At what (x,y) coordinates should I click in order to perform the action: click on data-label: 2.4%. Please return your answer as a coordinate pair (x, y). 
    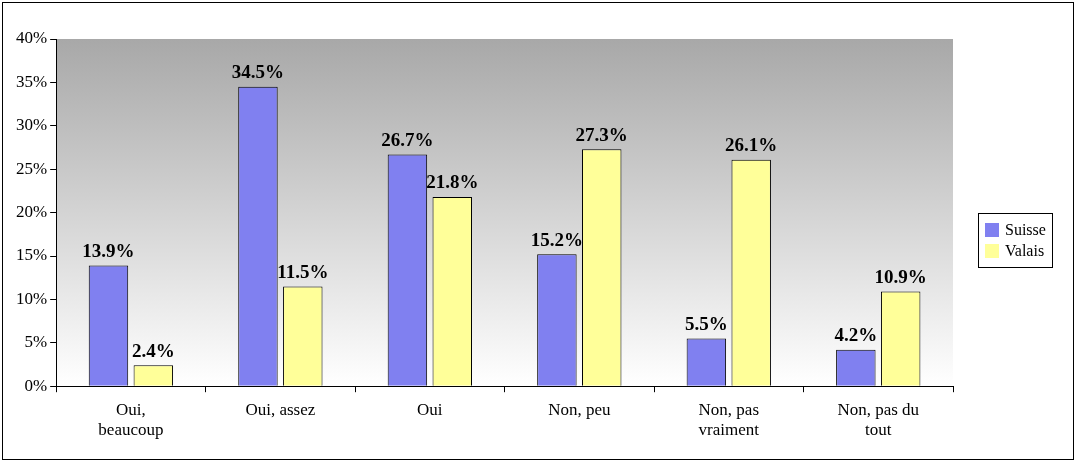
    Looking at the image, I should click on (153, 350).